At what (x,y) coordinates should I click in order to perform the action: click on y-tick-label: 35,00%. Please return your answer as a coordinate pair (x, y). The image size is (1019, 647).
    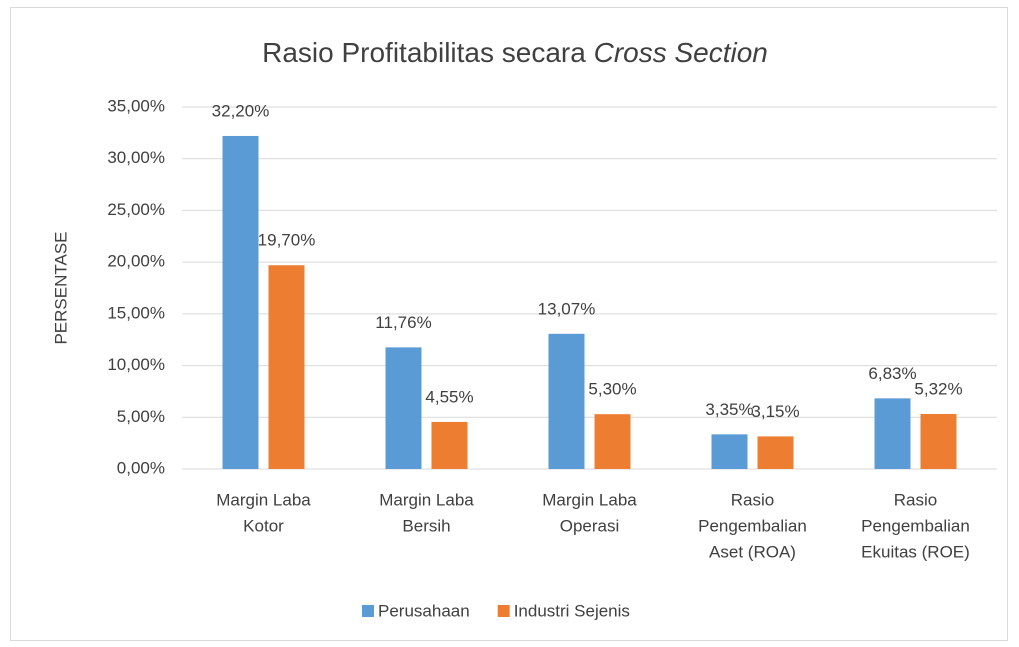
    Looking at the image, I should click on (136, 105).